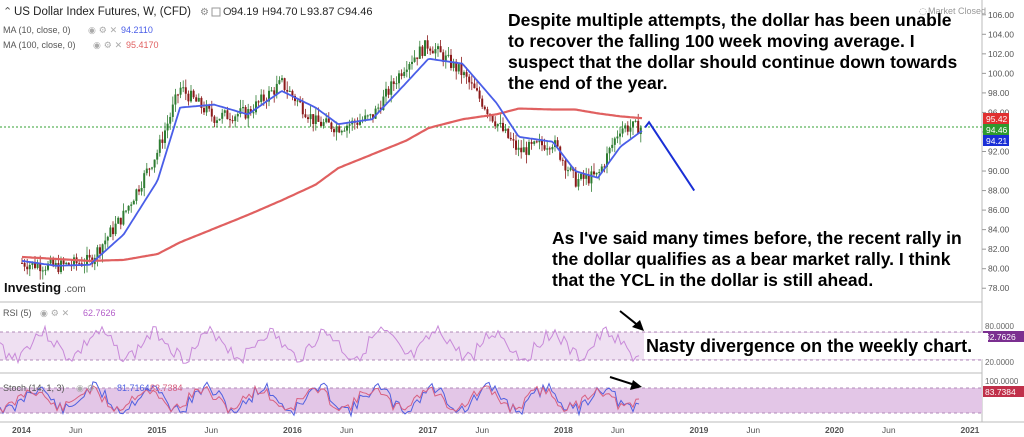 The width and height of the screenshot is (1024, 437). I want to click on settings-icon: ⚙, so click(204, 12).